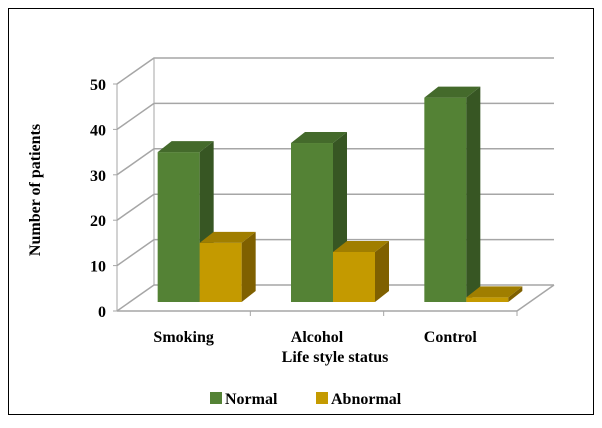  I want to click on legend-label: Normal, so click(251, 399).